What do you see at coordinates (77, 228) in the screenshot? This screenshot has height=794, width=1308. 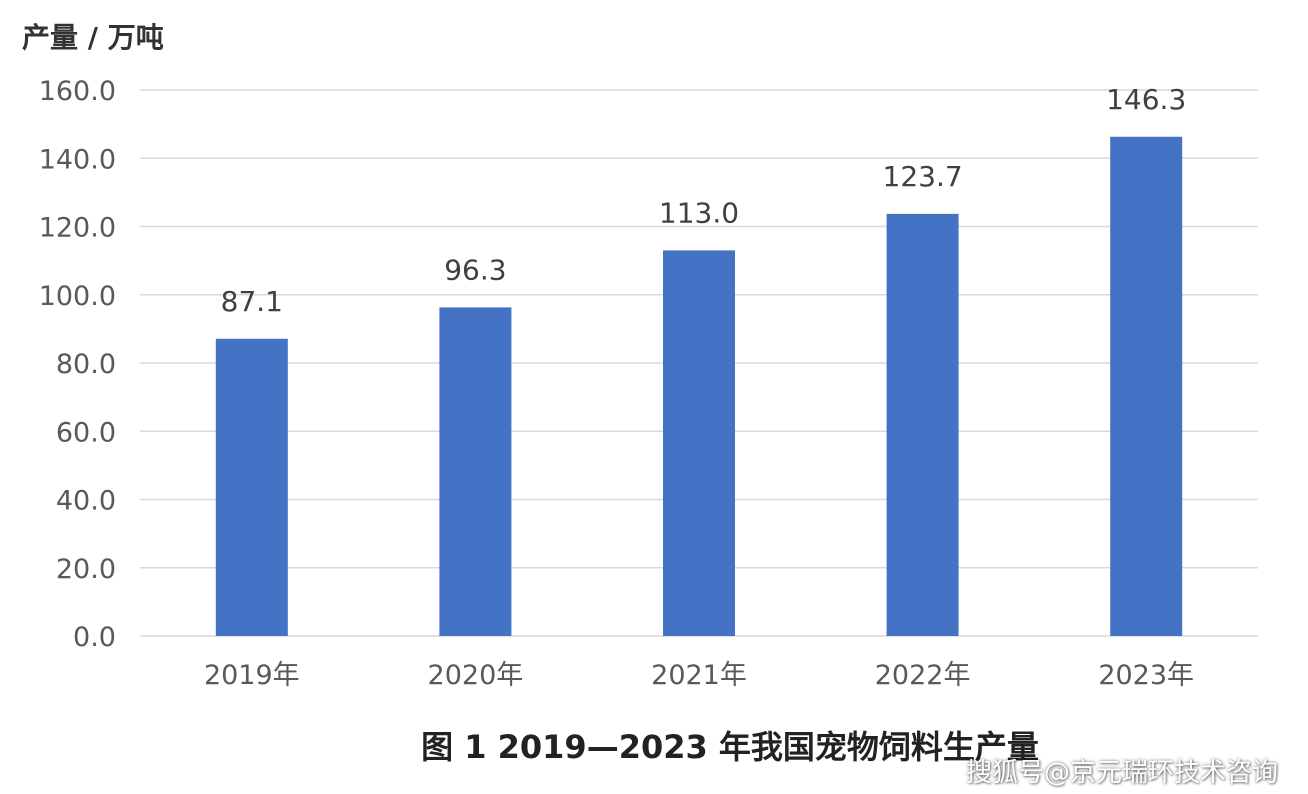 I see `y-tick-label: 120.0` at bounding box center [77, 228].